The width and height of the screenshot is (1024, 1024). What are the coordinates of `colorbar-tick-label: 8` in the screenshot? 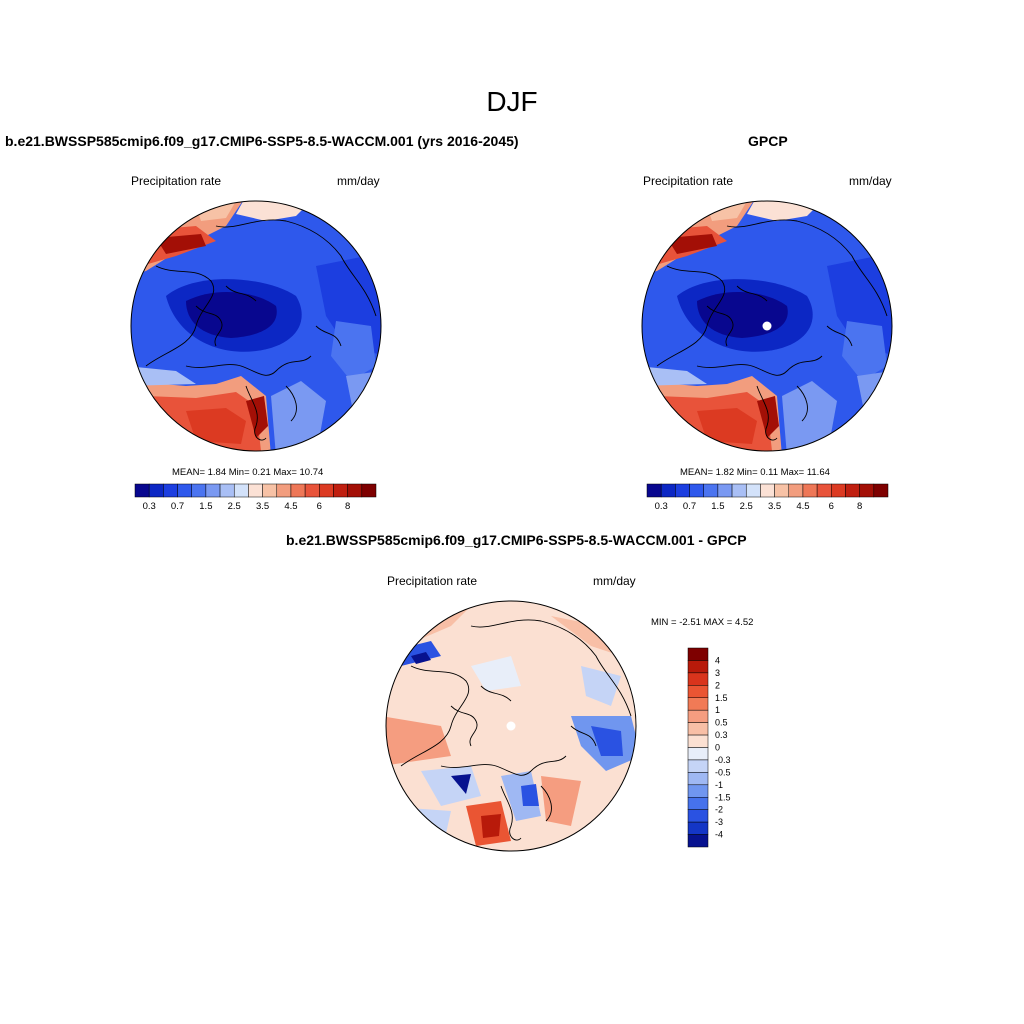 It's located at (347, 506).